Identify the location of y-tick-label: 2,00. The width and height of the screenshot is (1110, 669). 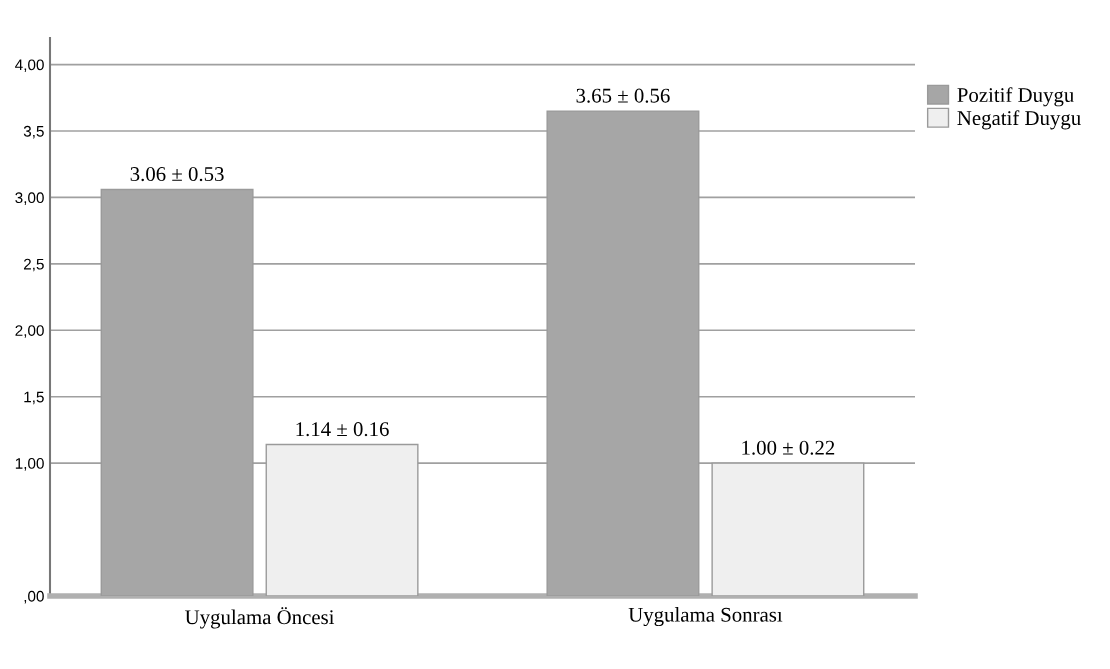
(29, 331).